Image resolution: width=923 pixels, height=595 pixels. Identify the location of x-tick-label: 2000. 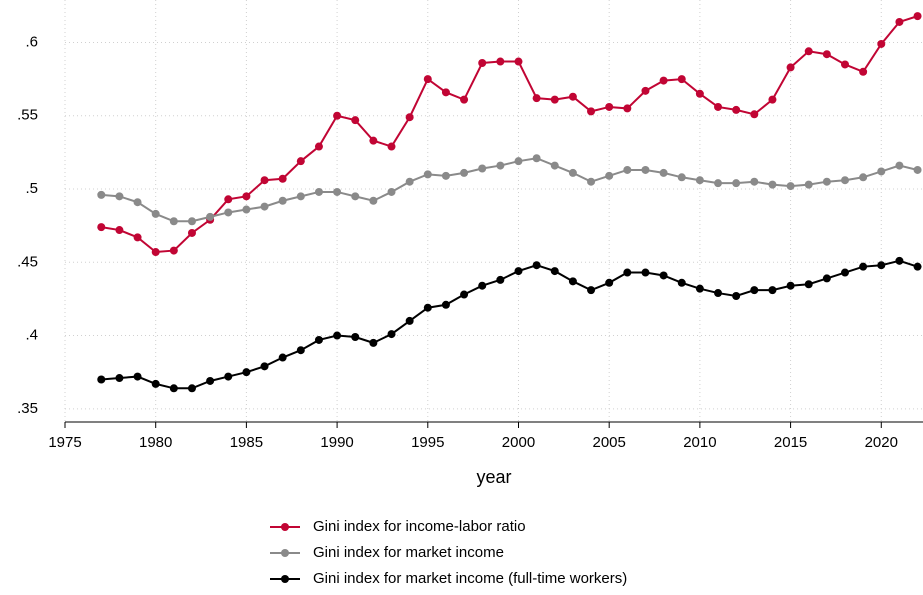
(518, 442).